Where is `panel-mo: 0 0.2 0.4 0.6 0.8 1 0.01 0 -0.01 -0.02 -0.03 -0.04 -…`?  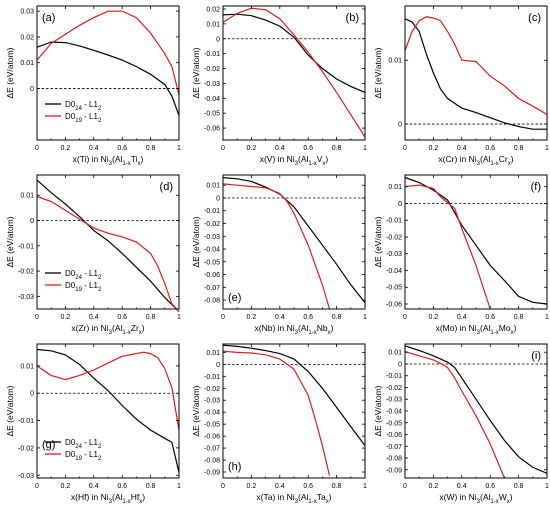 panel-mo: 0 0.2 0.4 0.6 0.8 1 0.01 0 -0.01 -0.02 -0.03 -0.04 -… is located at coordinates (461, 255).